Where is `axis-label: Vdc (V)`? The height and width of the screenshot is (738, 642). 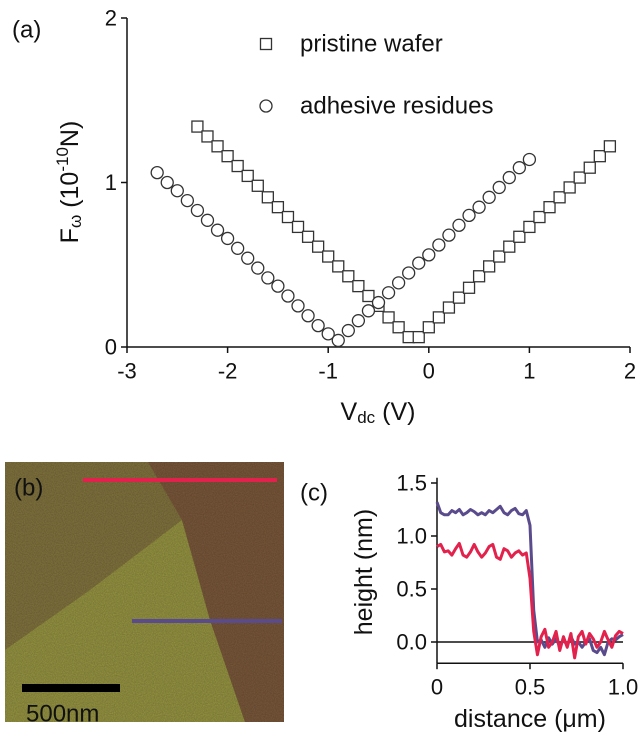 axis-label: Vdc (V) is located at coordinates (378, 412).